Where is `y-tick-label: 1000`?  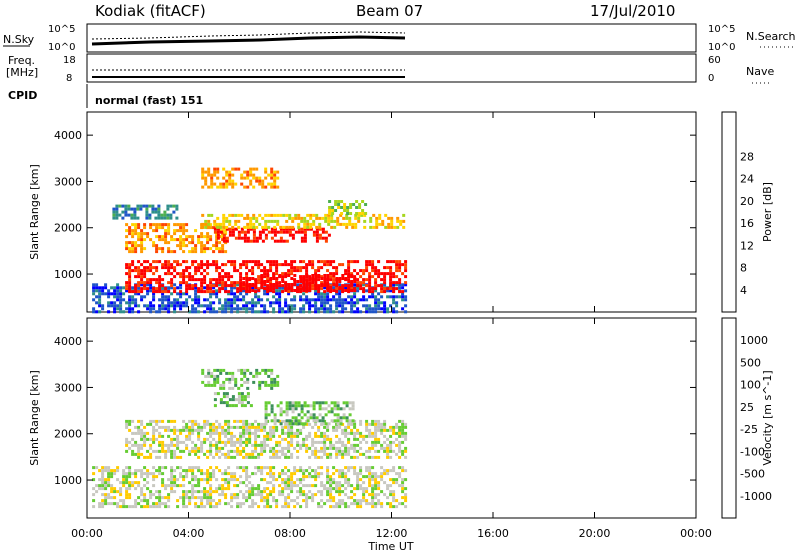 y-tick-label: 1000 is located at coordinates (68, 480).